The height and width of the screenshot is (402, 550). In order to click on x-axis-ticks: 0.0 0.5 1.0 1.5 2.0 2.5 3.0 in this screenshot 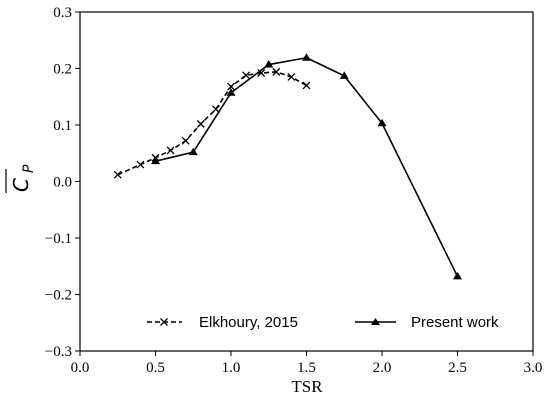, I will do `click(307, 363)`.